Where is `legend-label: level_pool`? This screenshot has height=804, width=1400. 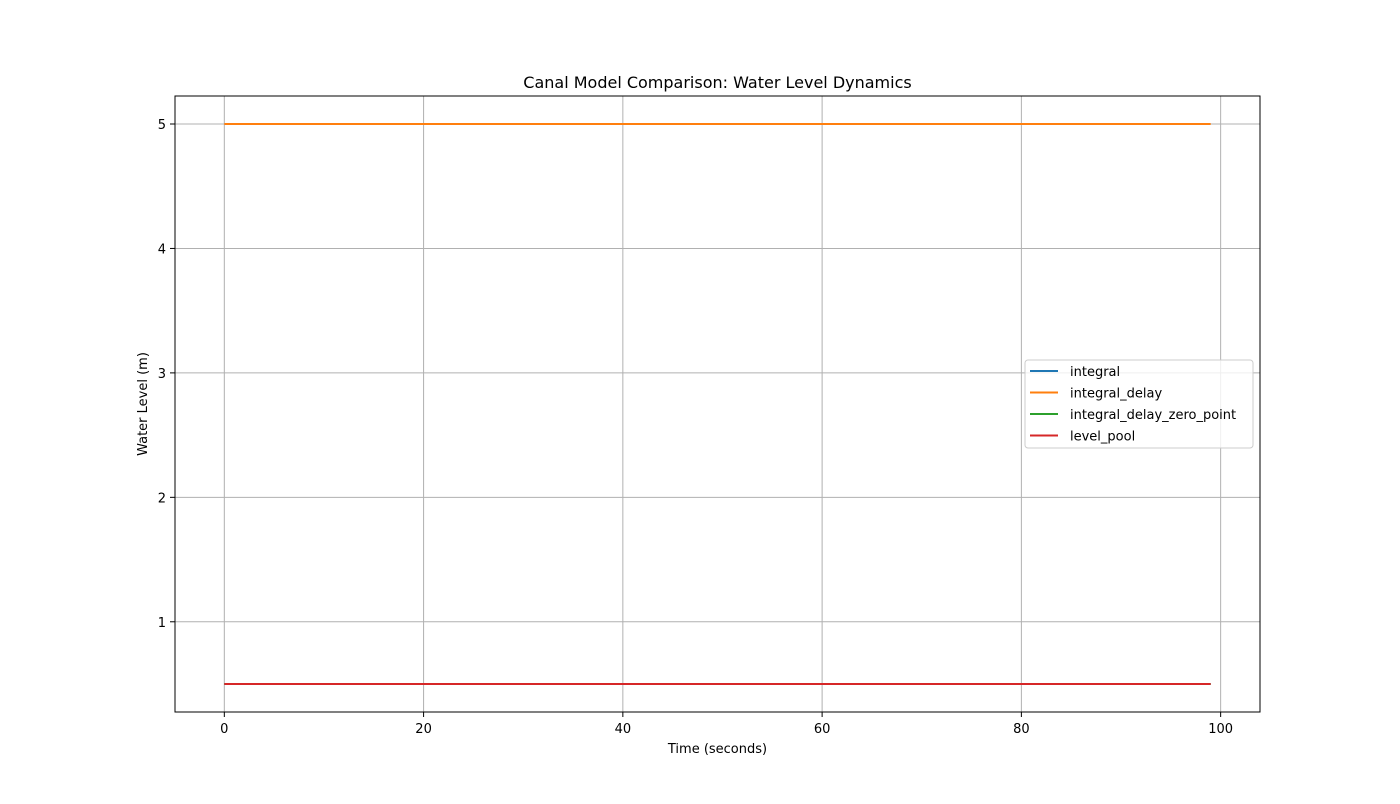 legend-label: level_pool is located at coordinates (1102, 437).